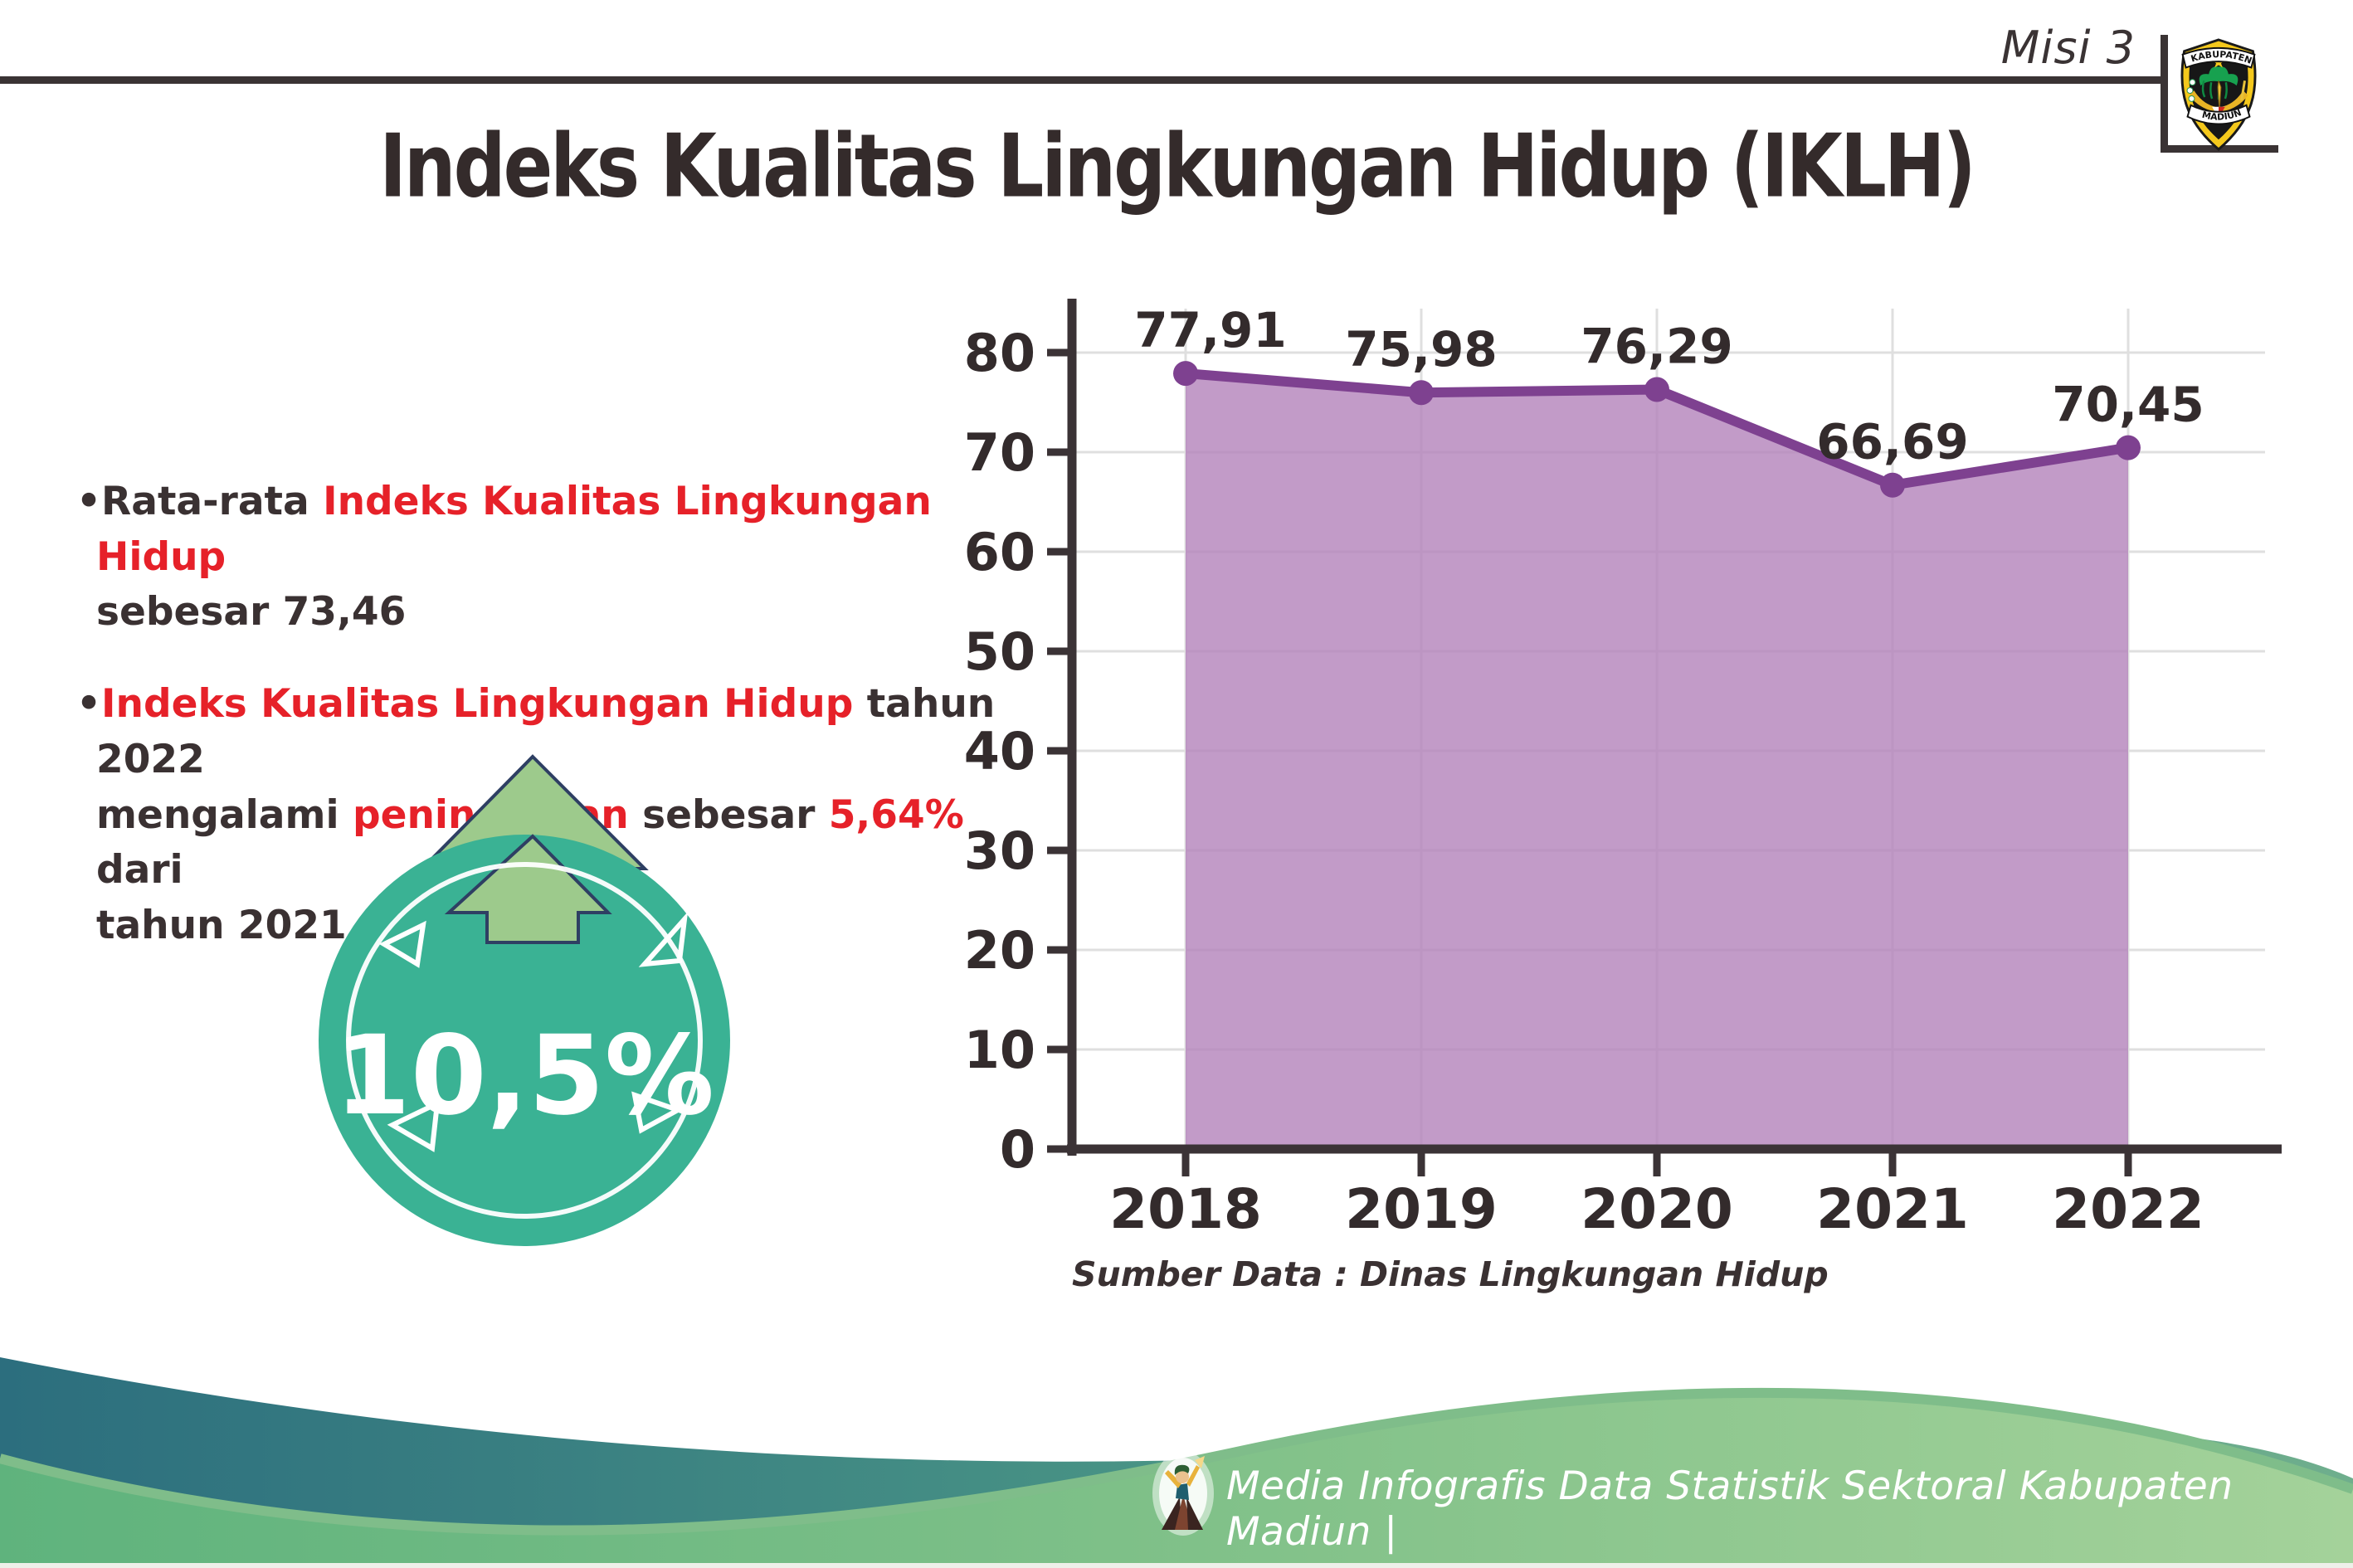  I want to click on footer-bottom-strip, so click(1176, 1565).